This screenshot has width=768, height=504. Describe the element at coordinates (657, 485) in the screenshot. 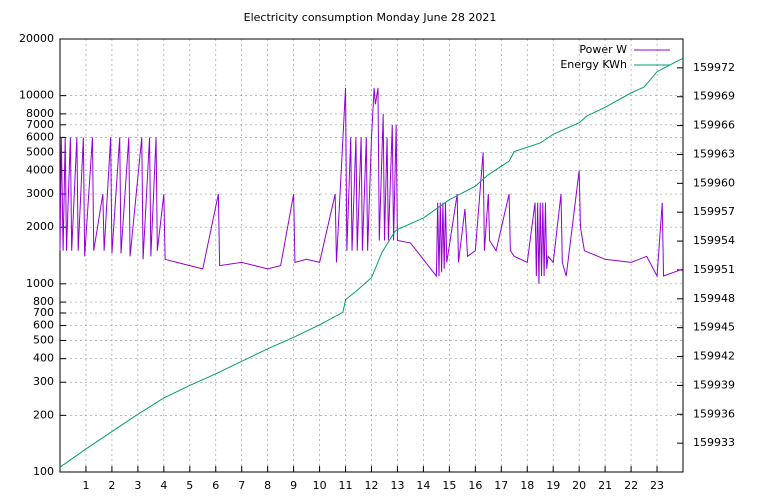

I see `x-tick-label: 23` at that location.